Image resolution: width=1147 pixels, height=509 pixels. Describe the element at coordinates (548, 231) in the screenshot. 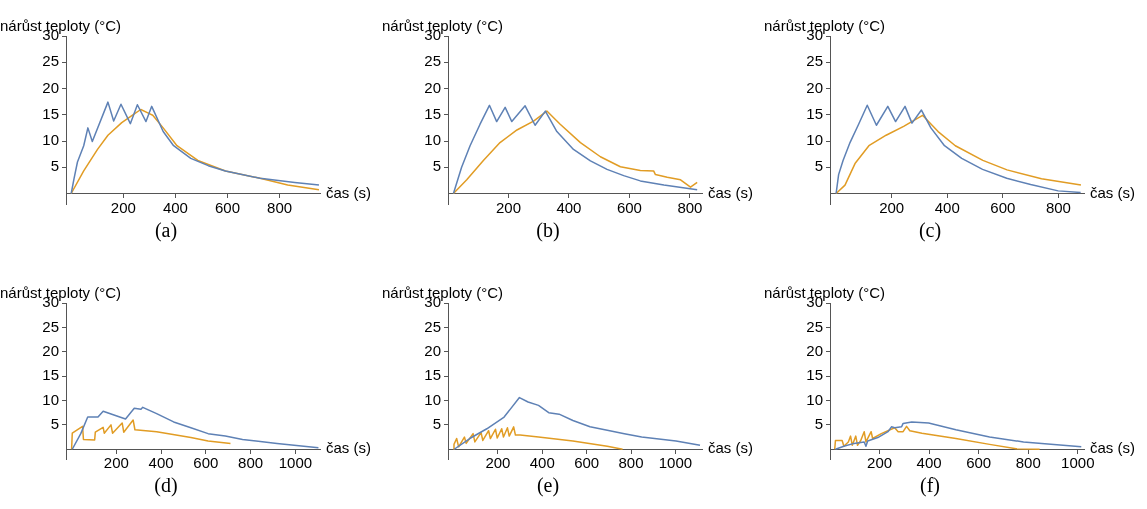

I see `text: (b)` at that location.